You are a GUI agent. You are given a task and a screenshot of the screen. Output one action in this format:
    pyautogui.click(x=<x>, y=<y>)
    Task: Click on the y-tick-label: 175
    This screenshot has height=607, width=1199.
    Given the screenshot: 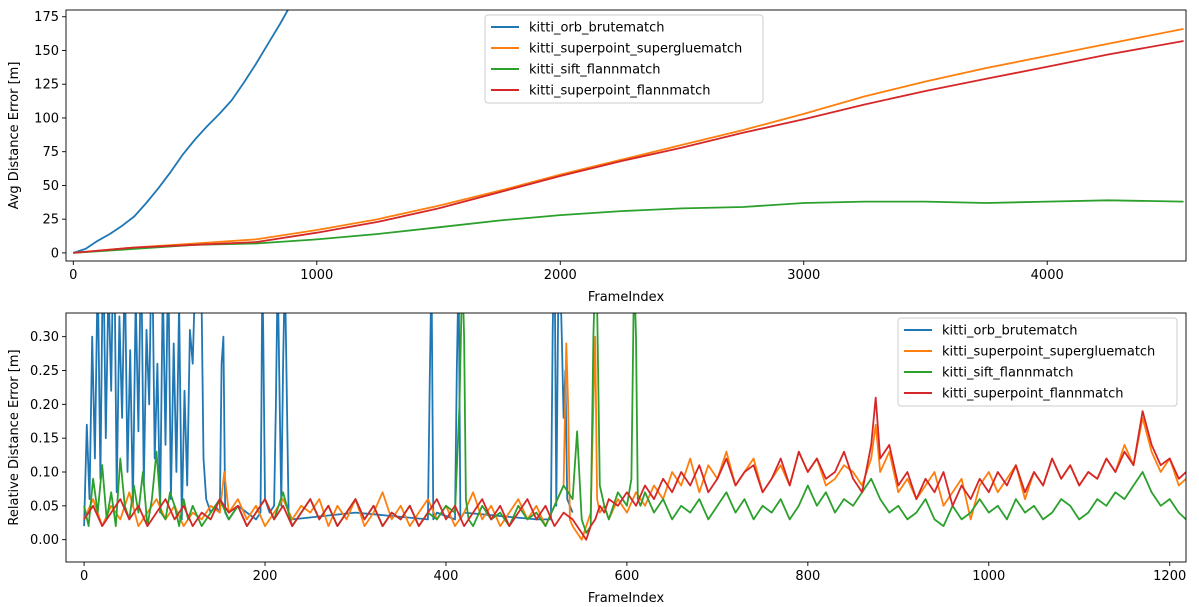 What is the action you would take?
    pyautogui.click(x=46, y=17)
    